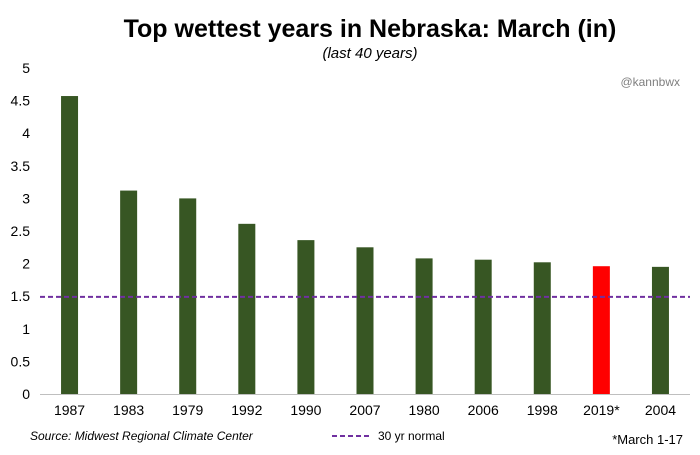 The width and height of the screenshot is (700, 455). I want to click on x-tick-label: 1980, so click(424, 410).